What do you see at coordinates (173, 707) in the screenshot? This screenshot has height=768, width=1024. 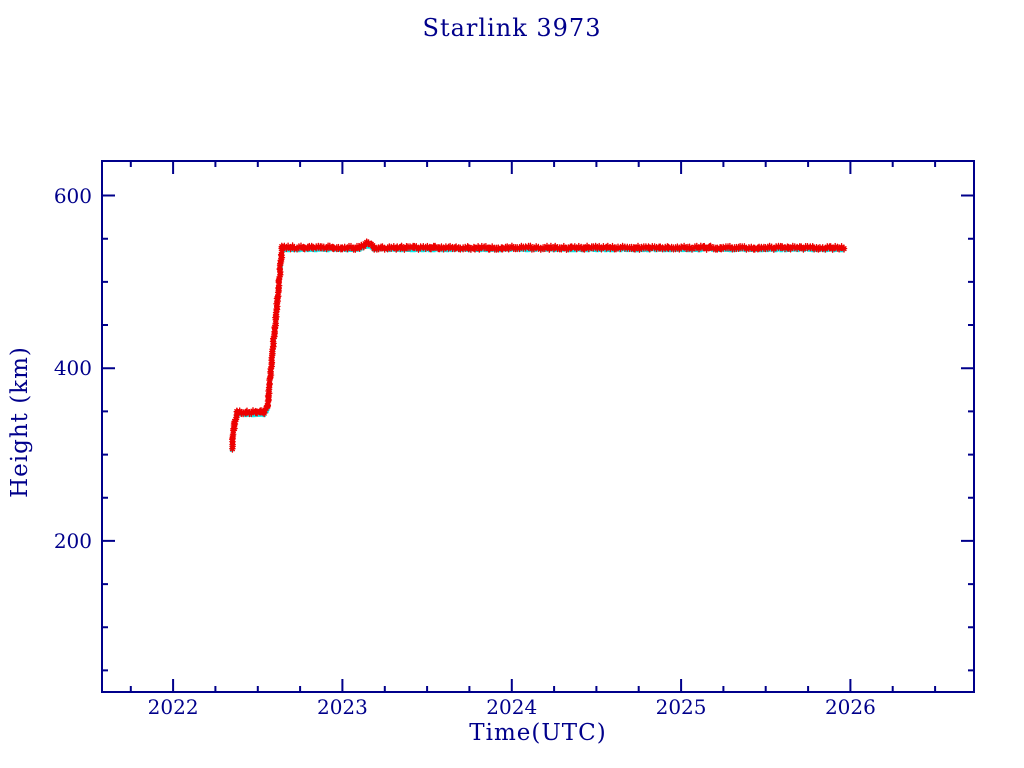 I see `x-tick-label: 2022` at bounding box center [173, 707].